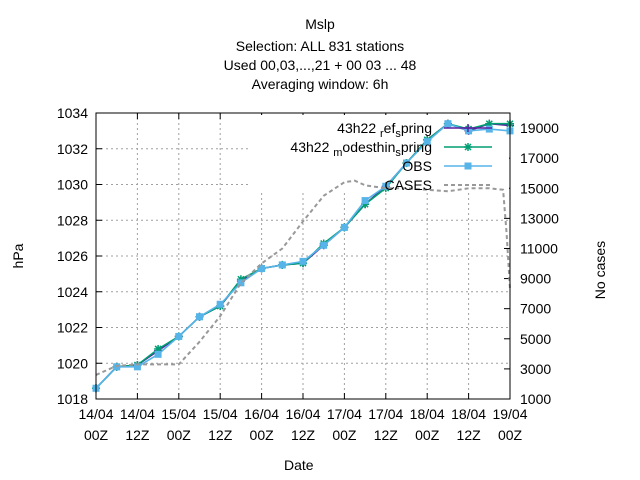 This screenshot has height=480, width=640. I want to click on y2-tick-label: 11000, so click(539, 248).